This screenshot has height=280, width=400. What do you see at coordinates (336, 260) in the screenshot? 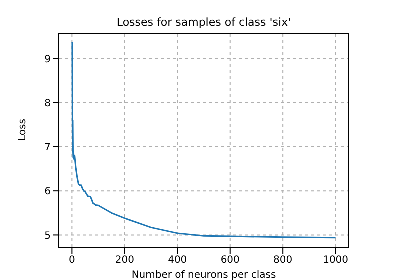
I see `x-tick-label: 1000` at bounding box center [336, 260].